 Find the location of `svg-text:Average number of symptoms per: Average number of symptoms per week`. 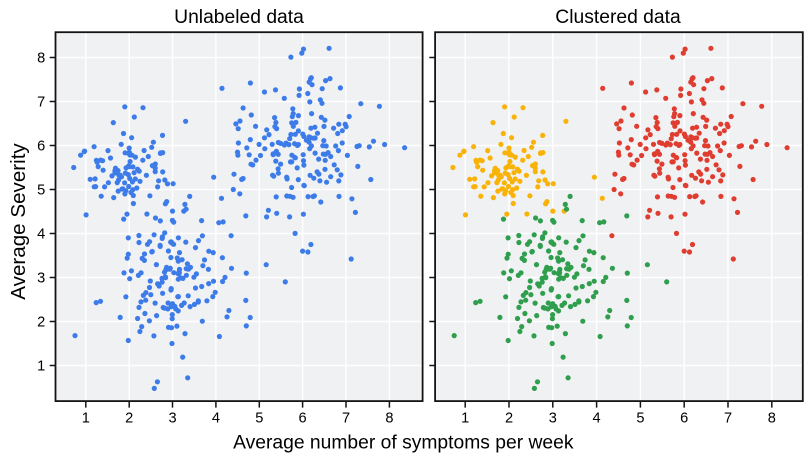

svg-text:Average number of symptoms per: Average number of symptoms per week is located at coordinates (403, 443).